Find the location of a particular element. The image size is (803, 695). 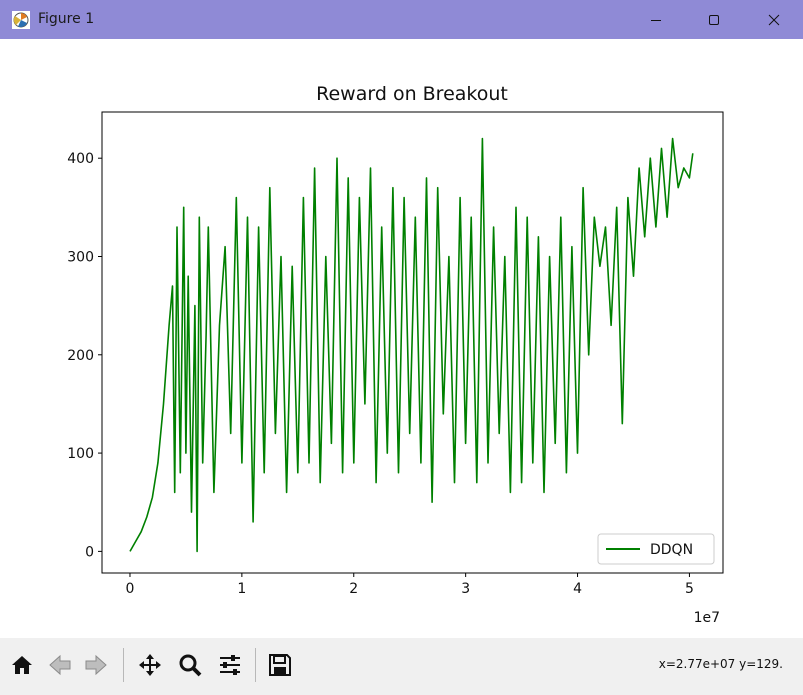

pan-button is located at coordinates (150, 665).